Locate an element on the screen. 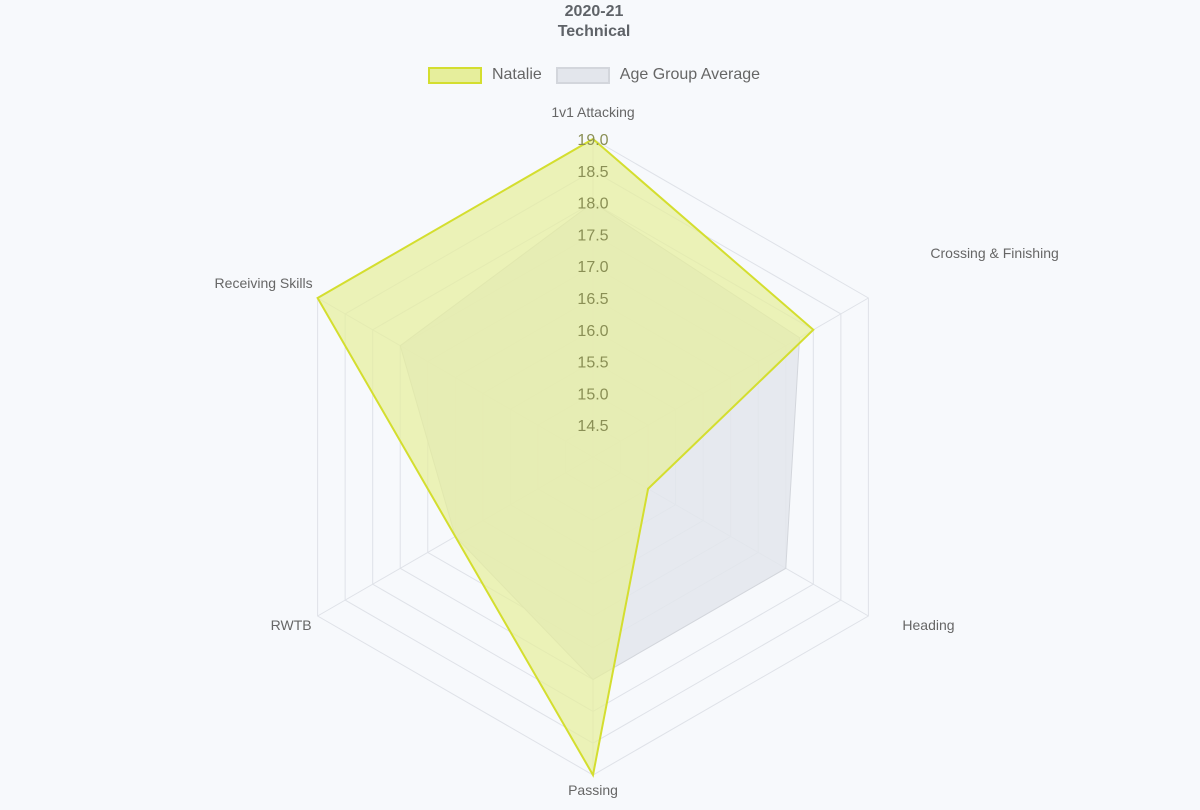  r-tick-label: 18.5 is located at coordinates (592, 172).